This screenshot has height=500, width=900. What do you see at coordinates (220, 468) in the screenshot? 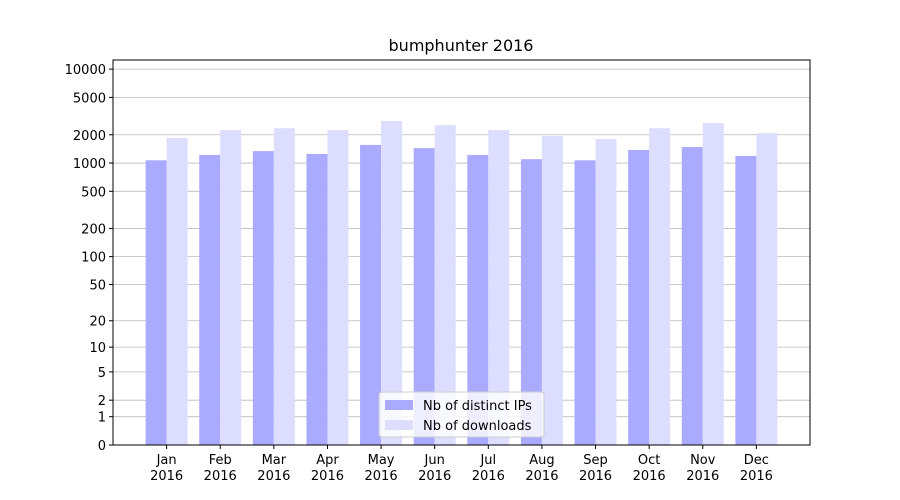
I see `x-tick-label: Feb 2016` at bounding box center [220, 468].